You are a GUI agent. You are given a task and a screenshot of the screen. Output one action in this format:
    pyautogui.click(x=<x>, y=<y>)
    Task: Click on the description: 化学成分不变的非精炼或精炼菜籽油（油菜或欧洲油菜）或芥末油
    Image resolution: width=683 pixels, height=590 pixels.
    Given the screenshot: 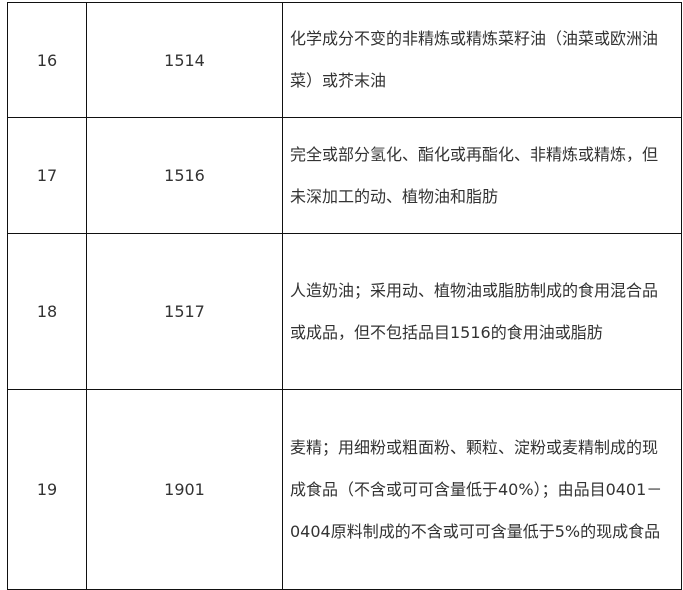 What is the action you would take?
    pyautogui.click(x=482, y=60)
    